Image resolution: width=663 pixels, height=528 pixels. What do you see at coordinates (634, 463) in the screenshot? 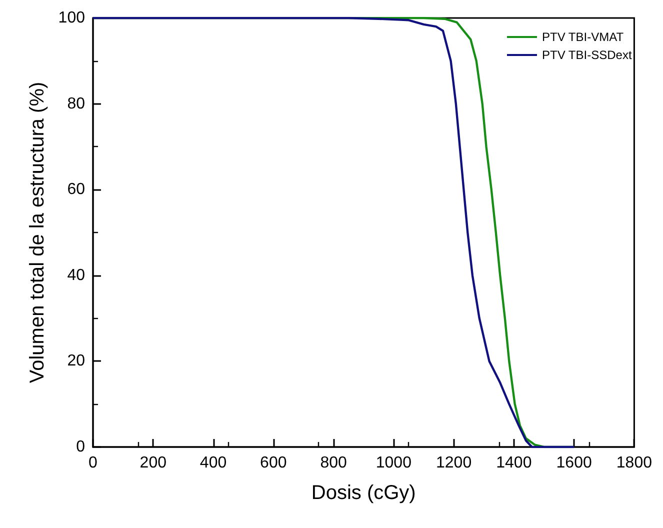
I see `x-tick-label: 1800` at bounding box center [634, 463].